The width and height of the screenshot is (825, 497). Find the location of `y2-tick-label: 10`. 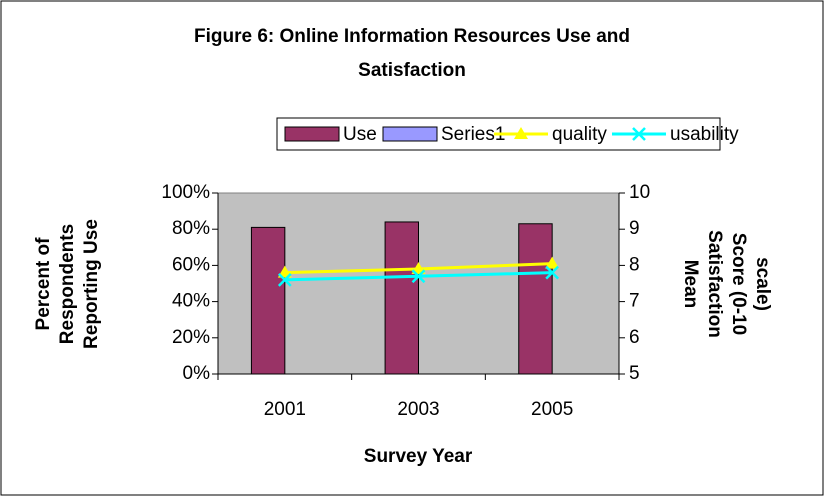

y2-tick-label: 10 is located at coordinates (639, 192).